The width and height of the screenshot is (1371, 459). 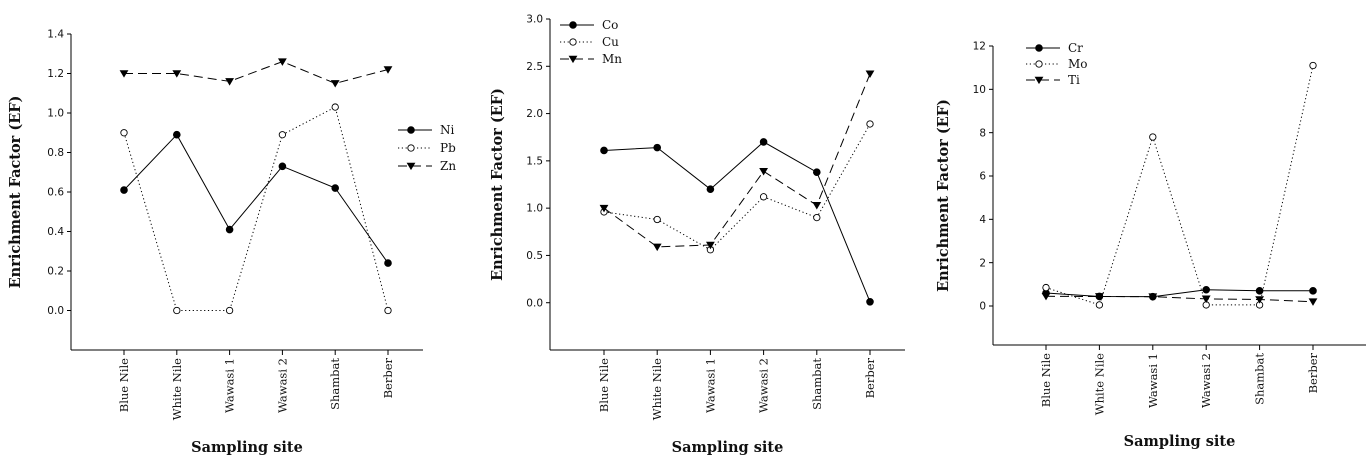 I want to click on y-tick-label: 10, so click(x=979, y=90).